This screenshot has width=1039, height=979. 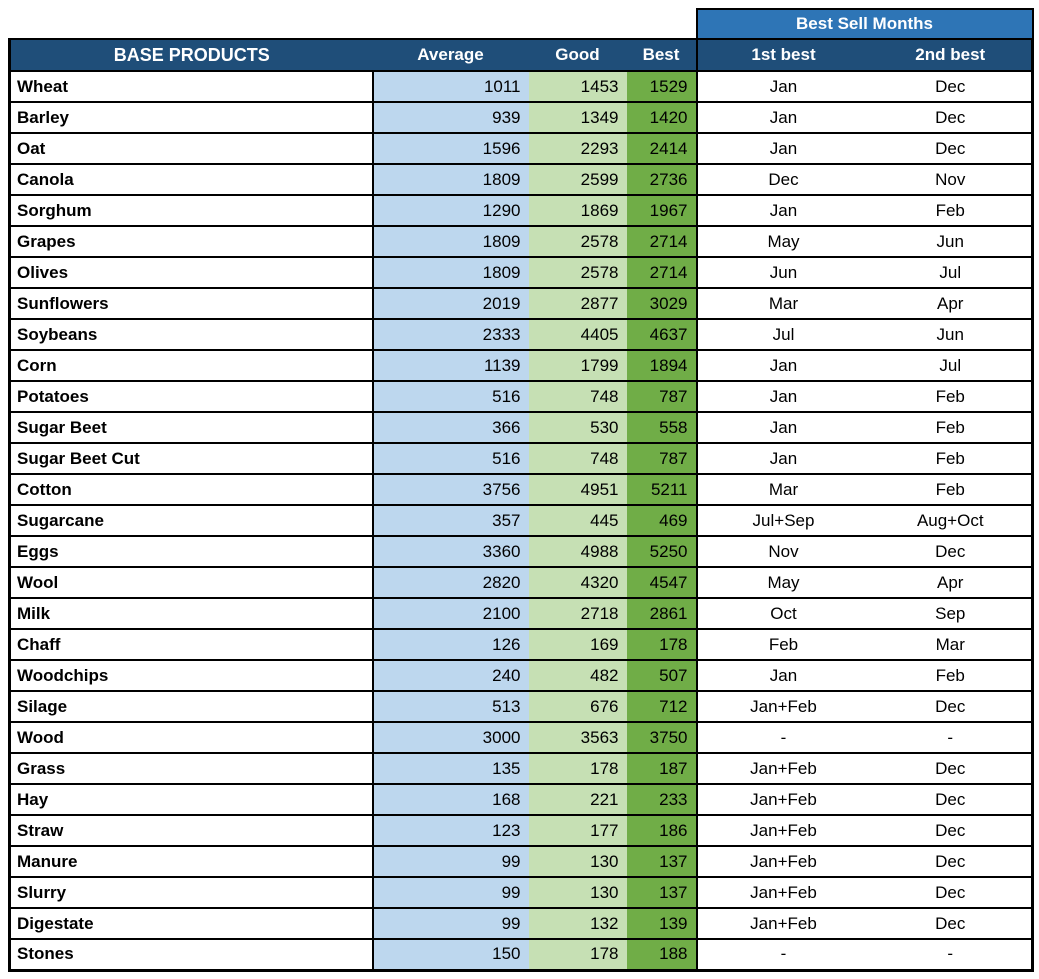 I want to click on best-price-cell: 1529, so click(x=662, y=87).